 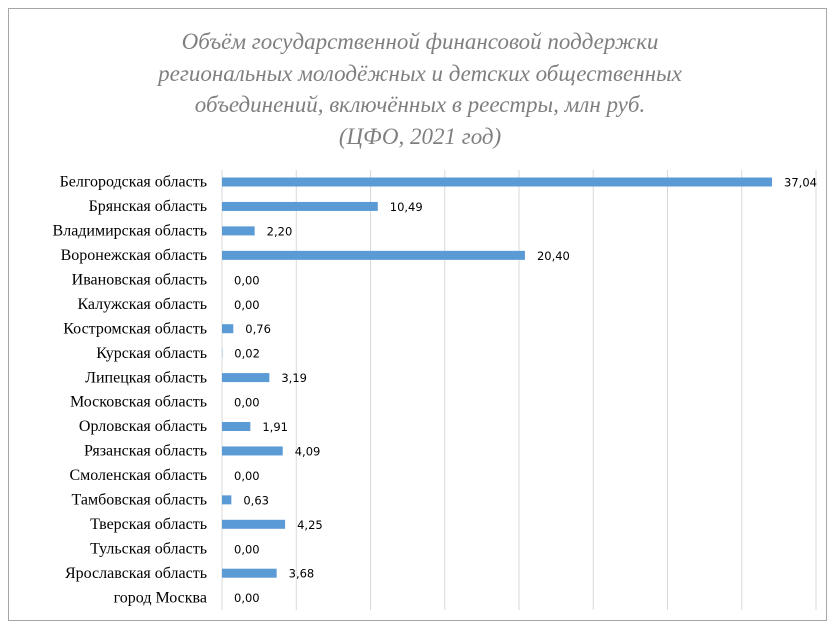 I want to click on value-label: 3,19, so click(x=294, y=378).